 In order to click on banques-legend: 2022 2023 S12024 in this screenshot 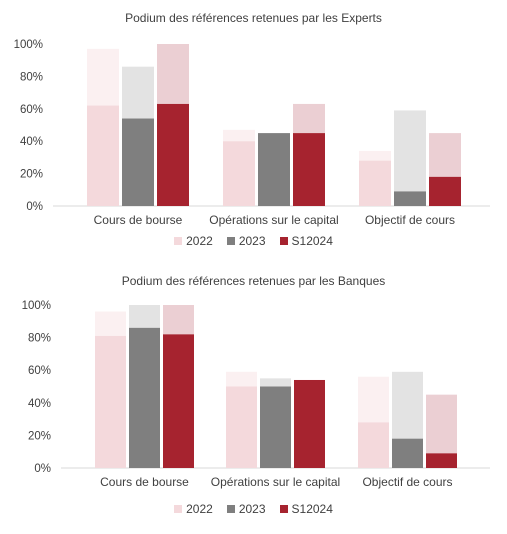, I will do `click(253, 509)`.